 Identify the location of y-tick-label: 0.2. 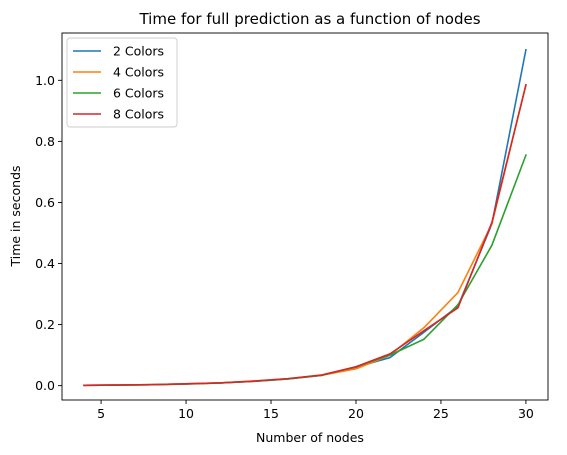
(45, 324).